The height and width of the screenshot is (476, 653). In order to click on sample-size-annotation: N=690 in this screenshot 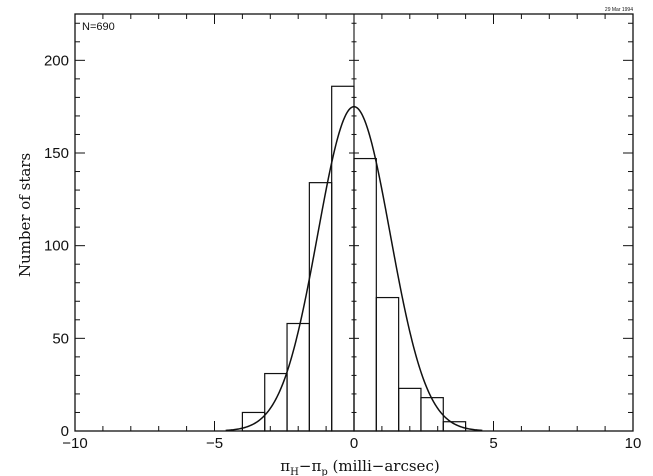, I will do `click(98, 27)`.